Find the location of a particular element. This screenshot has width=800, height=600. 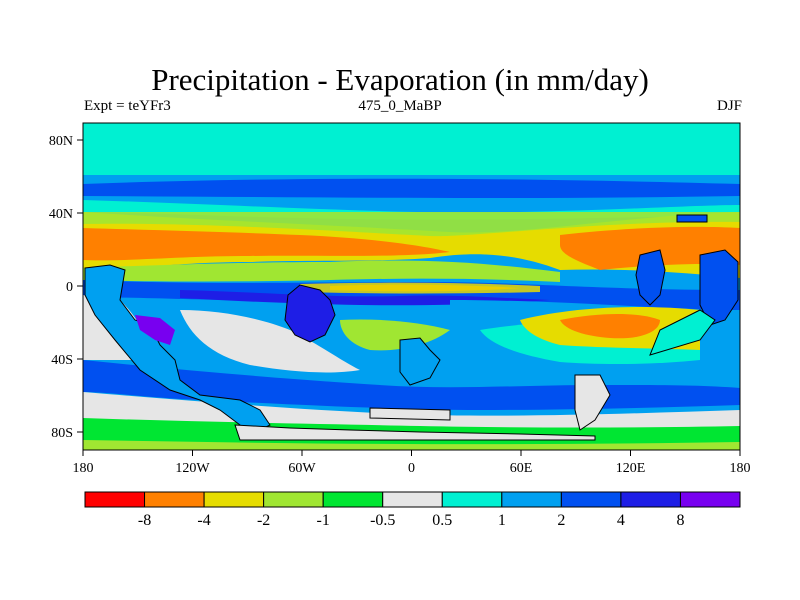

experiment-label: Expt = teYFr3 is located at coordinates (127, 106).